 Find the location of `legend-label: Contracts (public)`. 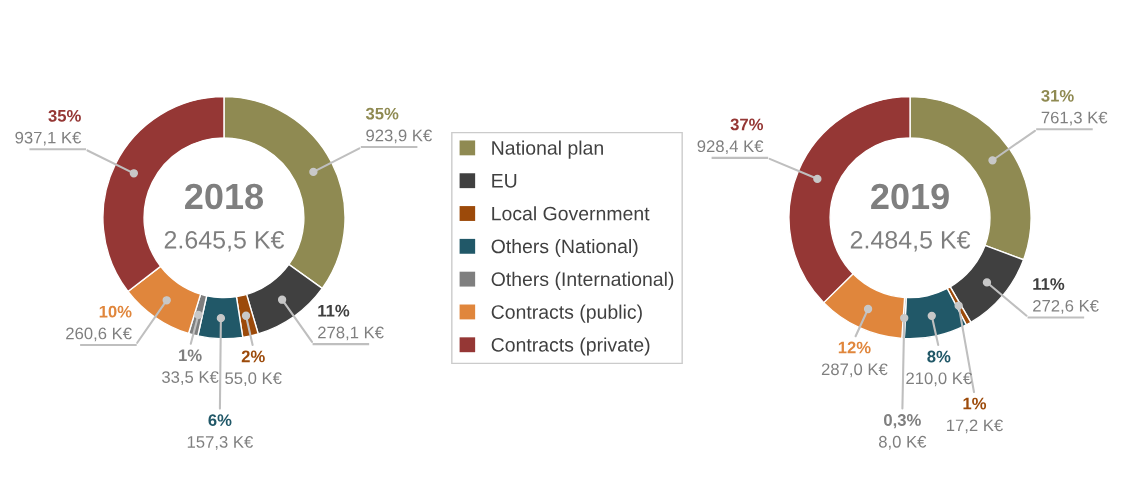

legend-label: Contracts (public) is located at coordinates (566, 313).